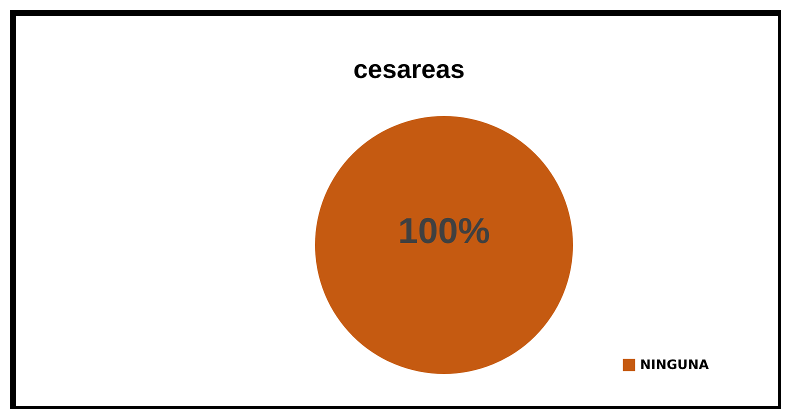 The height and width of the screenshot is (413, 792). What do you see at coordinates (674, 365) in the screenshot?
I see `legend-label: NINGUNA` at bounding box center [674, 365].